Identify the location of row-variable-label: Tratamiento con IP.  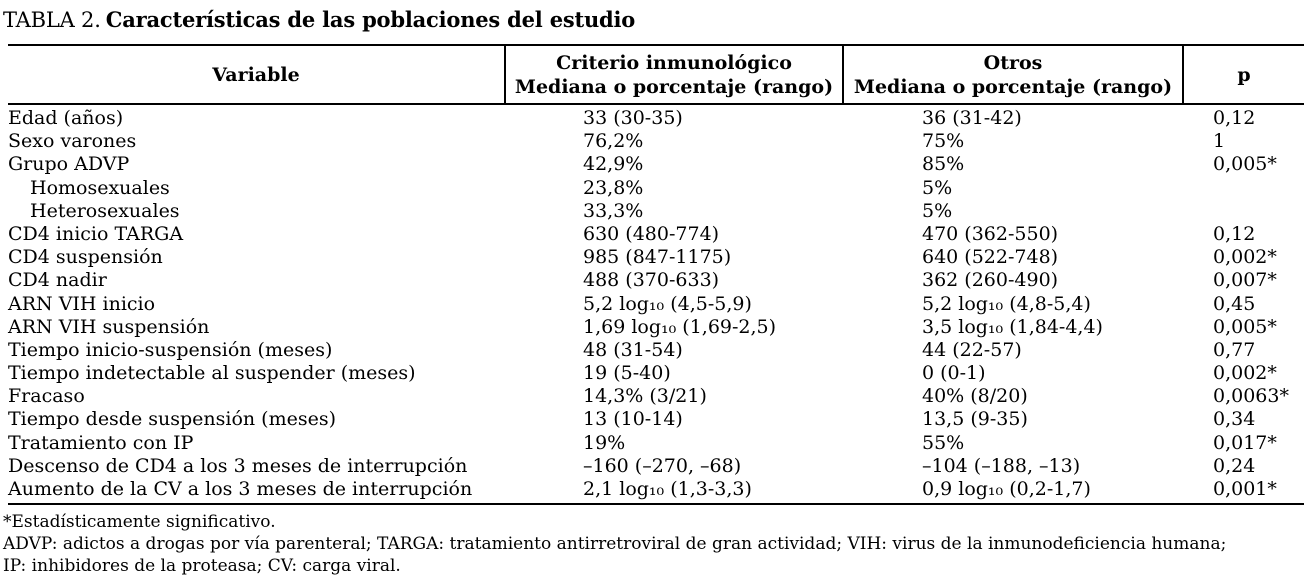
(101, 442).